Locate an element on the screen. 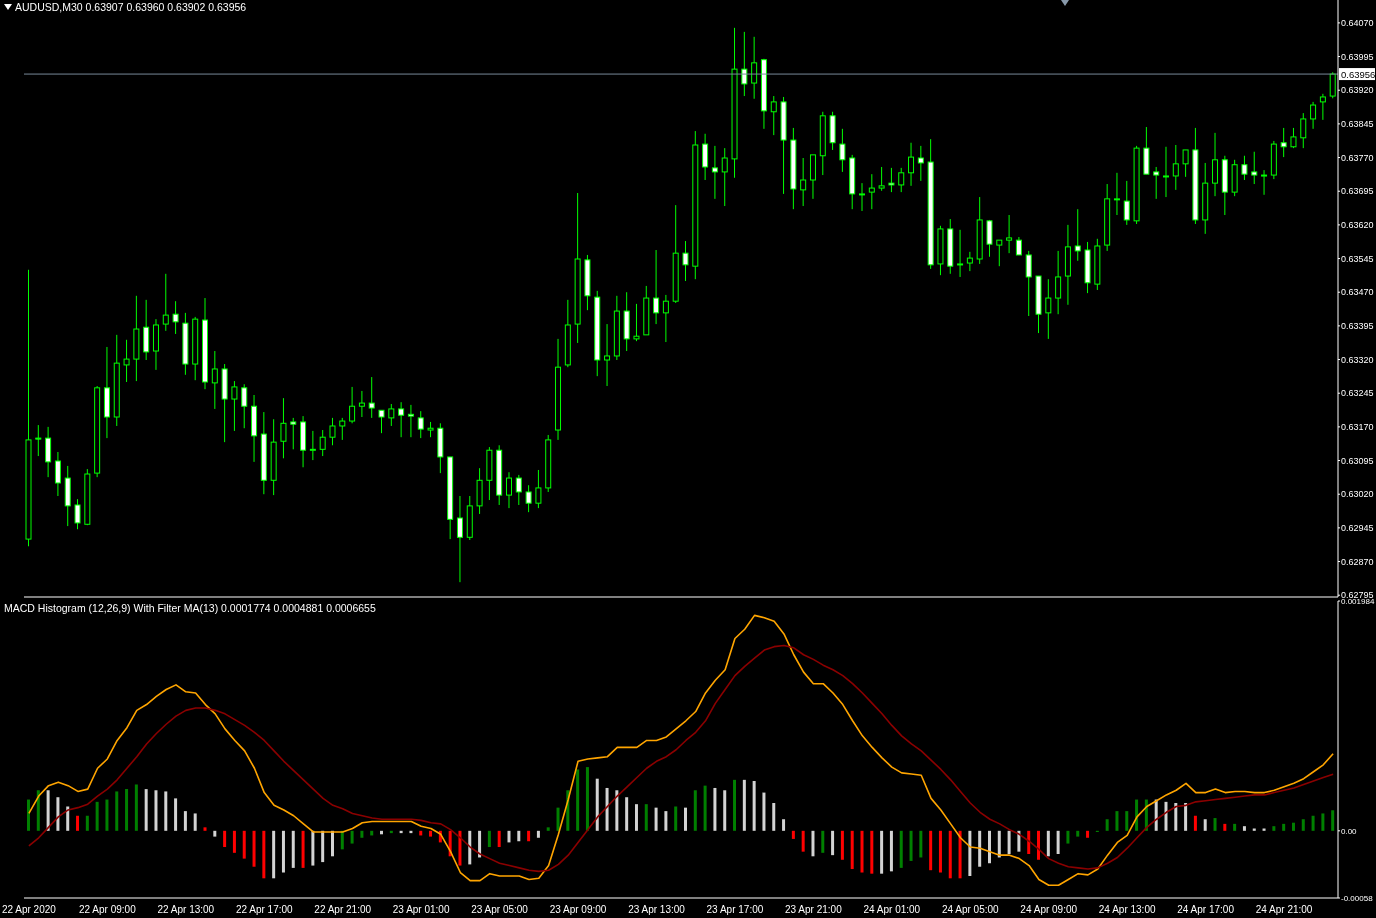  x-tick-label: 23 Apr 13:00 is located at coordinates (657, 910).